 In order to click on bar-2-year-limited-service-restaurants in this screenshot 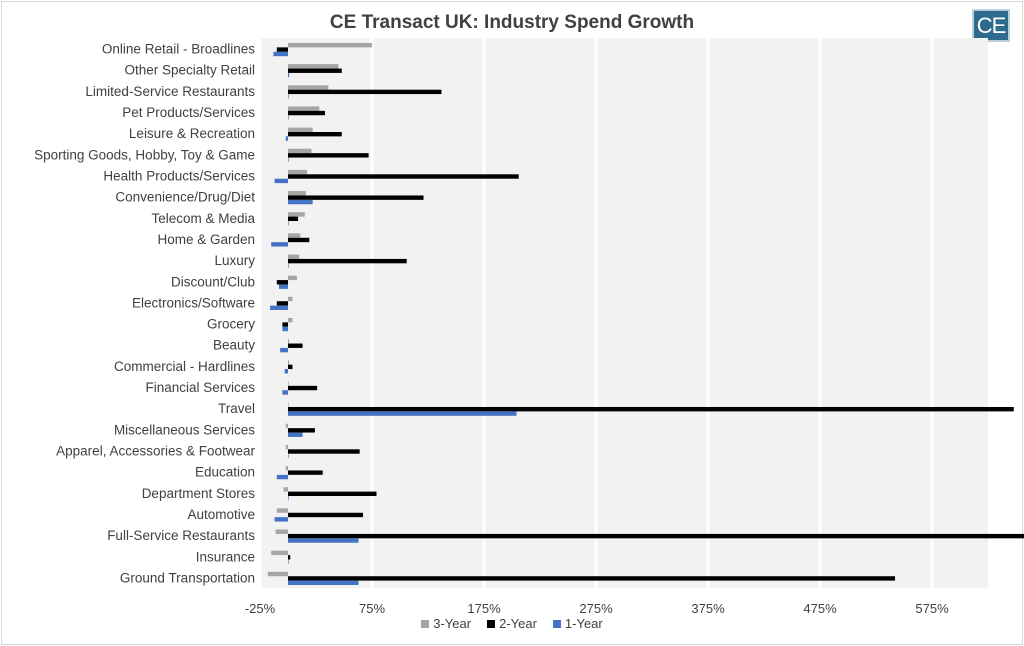, I will do `click(365, 92)`.